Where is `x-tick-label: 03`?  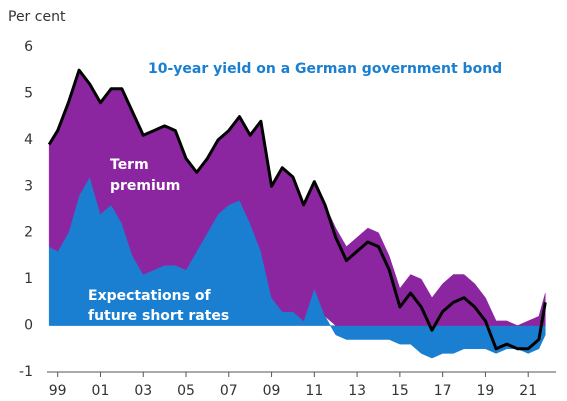
x-tick-label: 03 is located at coordinates (143, 391).